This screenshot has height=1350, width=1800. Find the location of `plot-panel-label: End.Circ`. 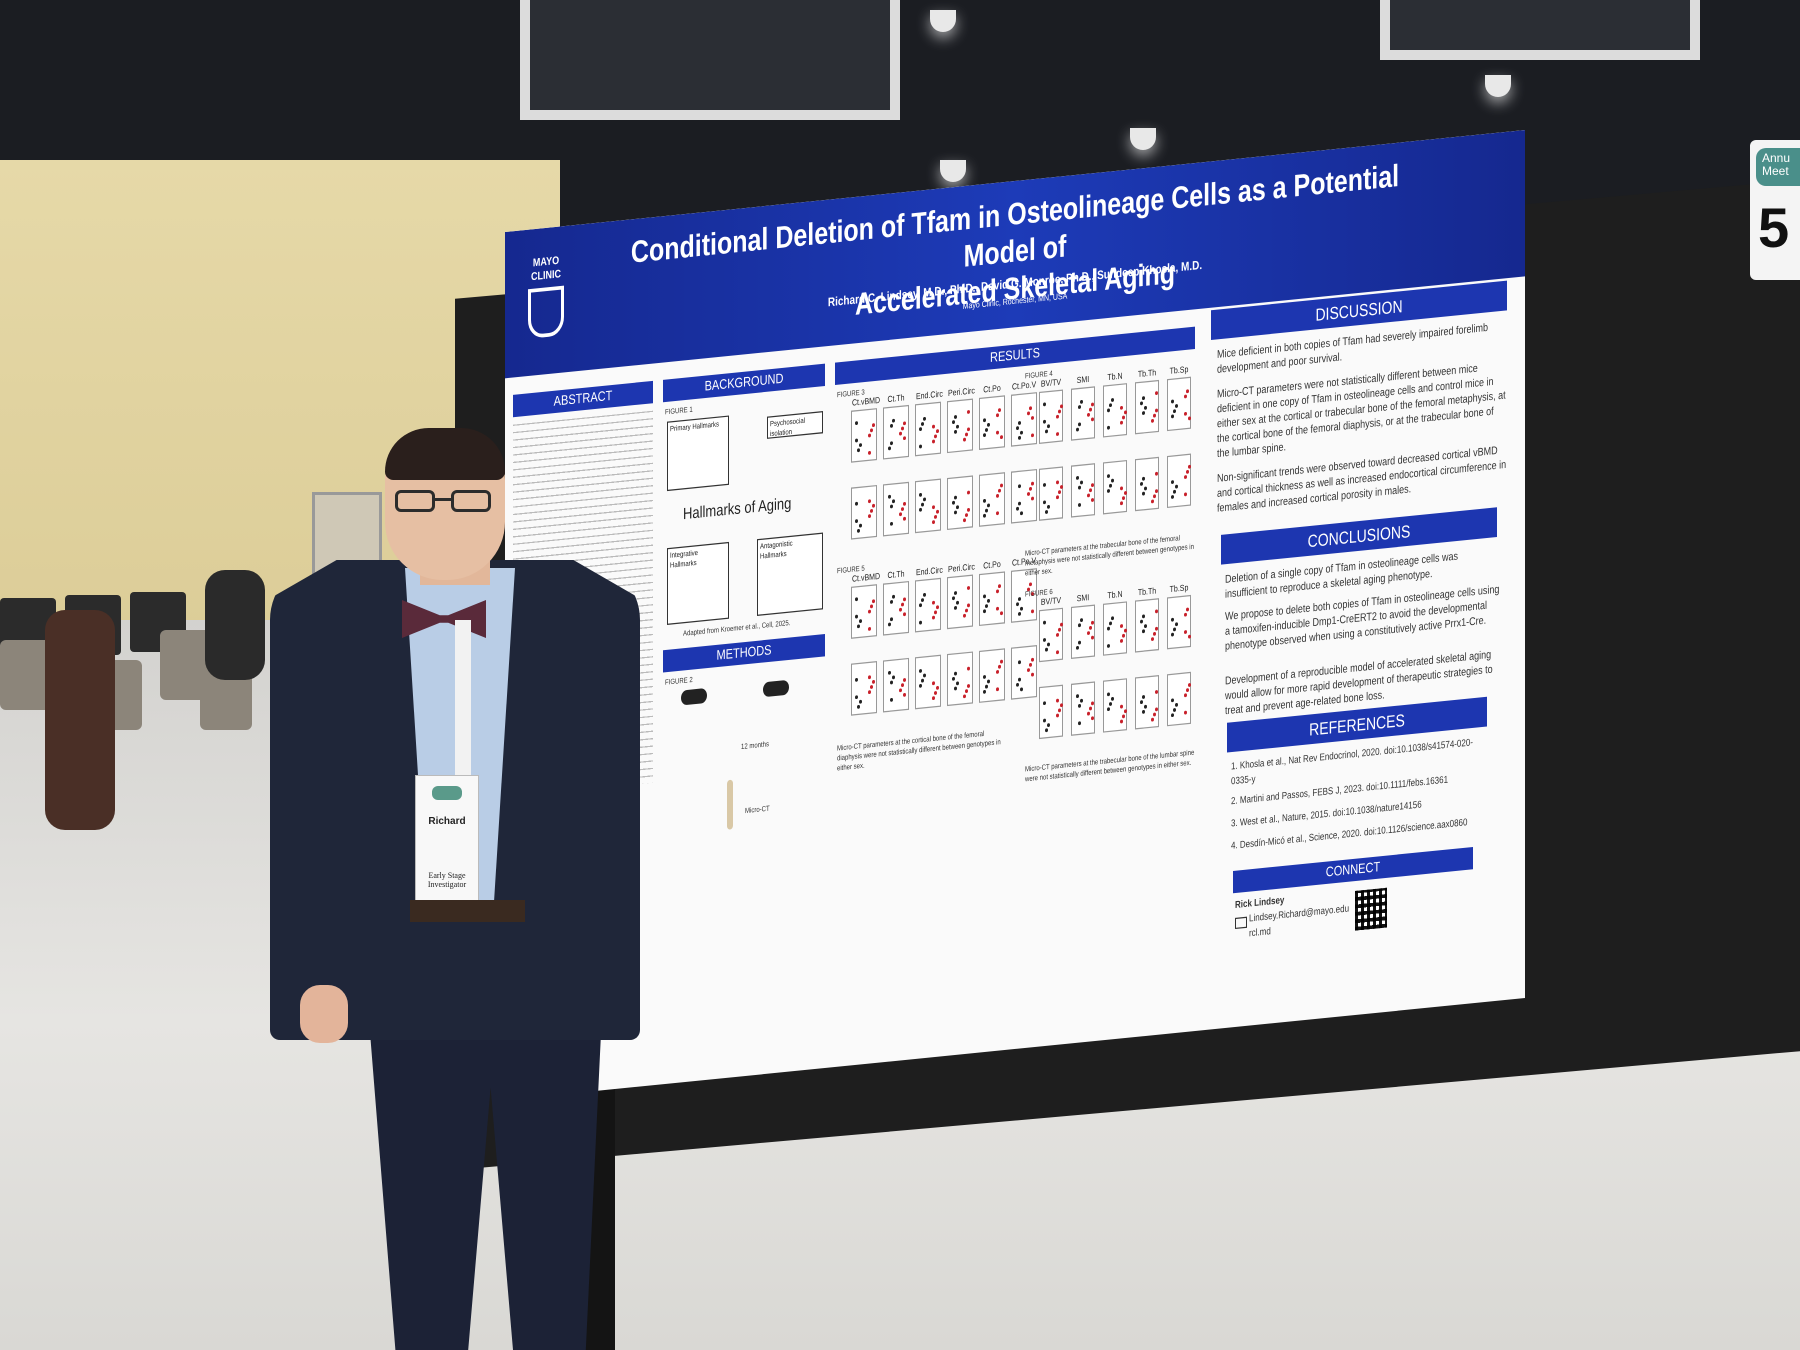

plot-panel-label: End.Circ is located at coordinates (929, 396).